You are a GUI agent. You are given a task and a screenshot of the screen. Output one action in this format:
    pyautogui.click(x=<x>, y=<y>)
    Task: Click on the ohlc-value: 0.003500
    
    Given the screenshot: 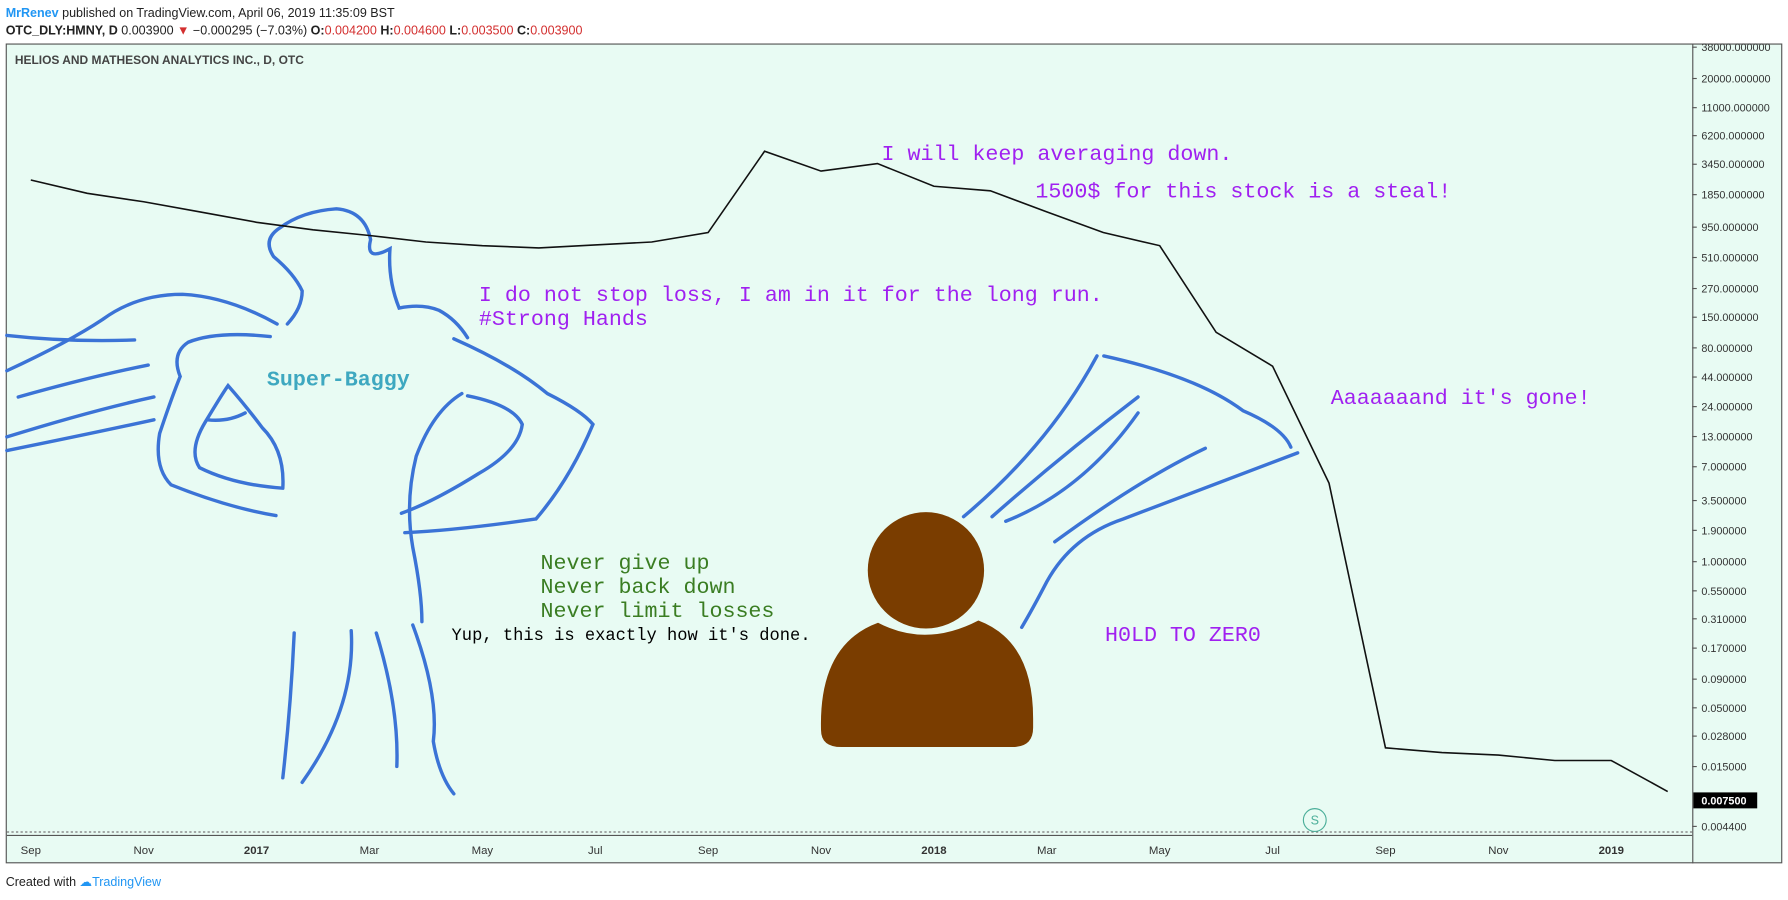 What is the action you would take?
    pyautogui.click(x=487, y=30)
    